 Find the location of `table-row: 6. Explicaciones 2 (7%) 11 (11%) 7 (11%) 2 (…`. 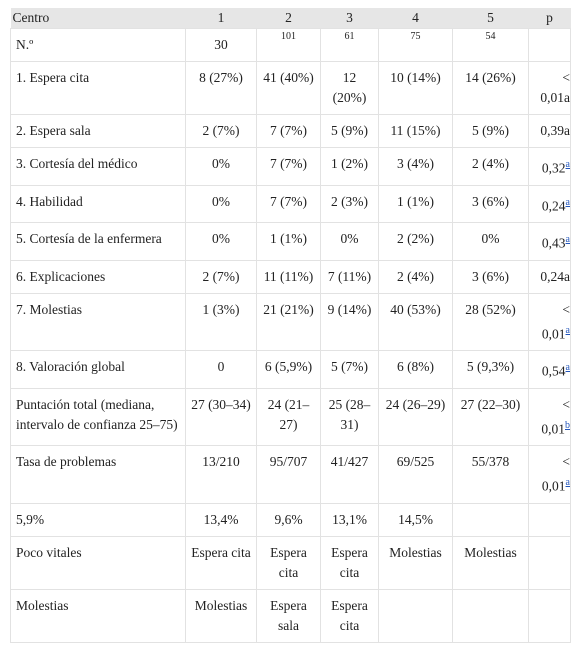

table-row: 6. Explicaciones 2 (7%) 11 (11%) 7 (11%) 2 (… is located at coordinates (290, 276).